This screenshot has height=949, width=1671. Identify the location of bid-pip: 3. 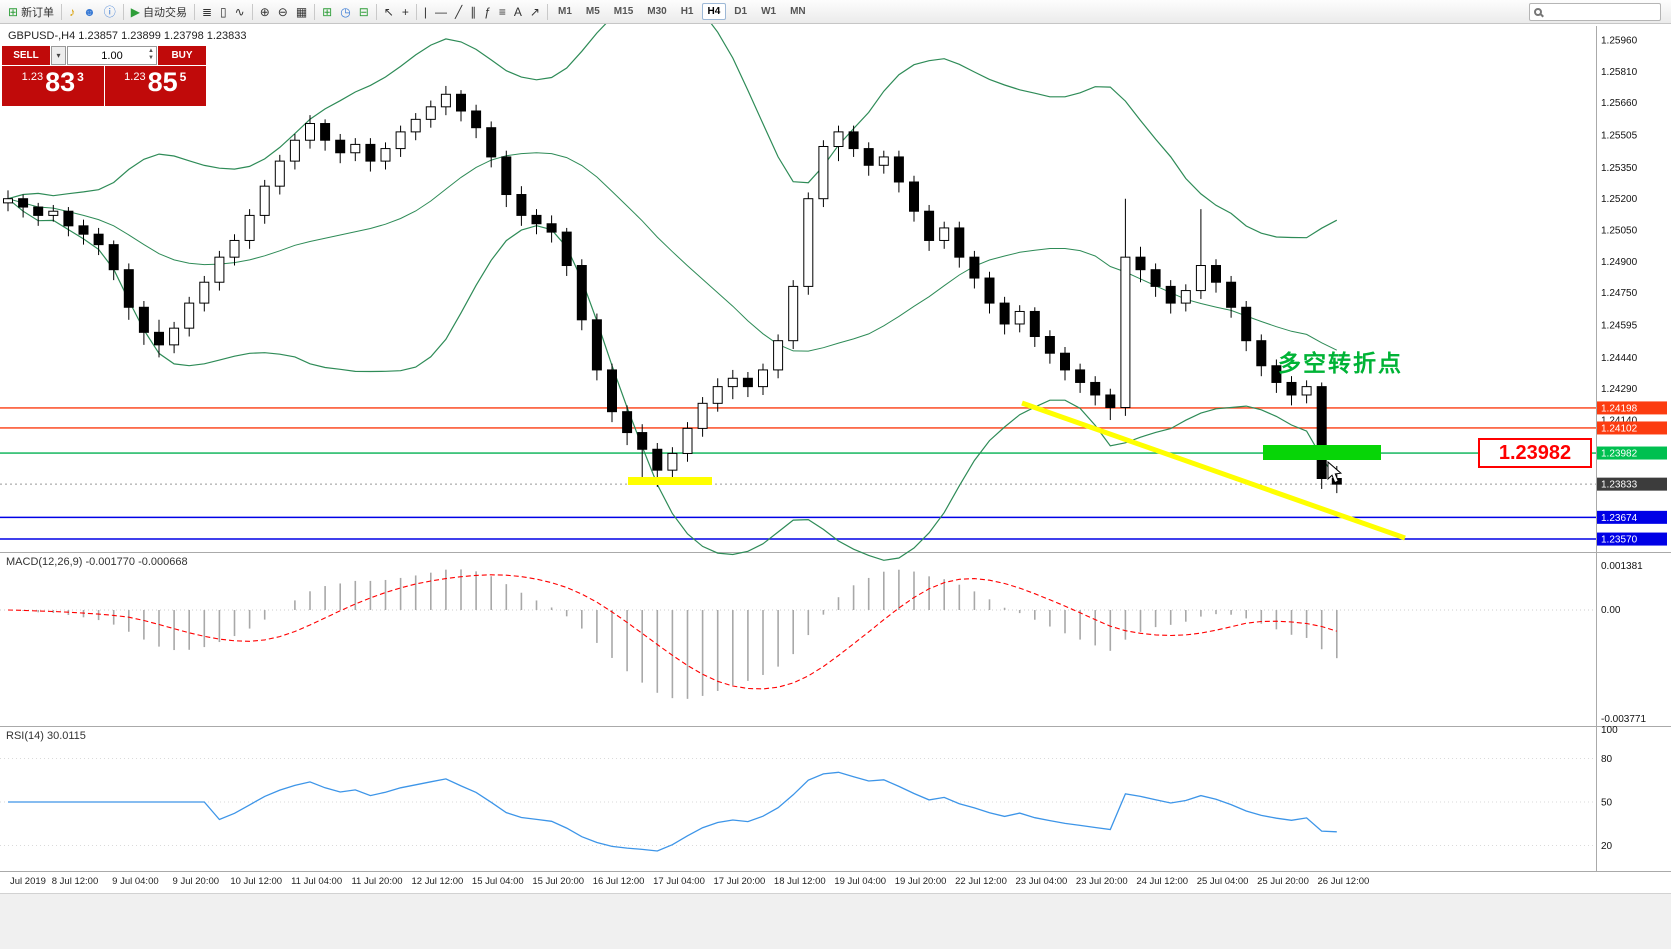
(80, 77).